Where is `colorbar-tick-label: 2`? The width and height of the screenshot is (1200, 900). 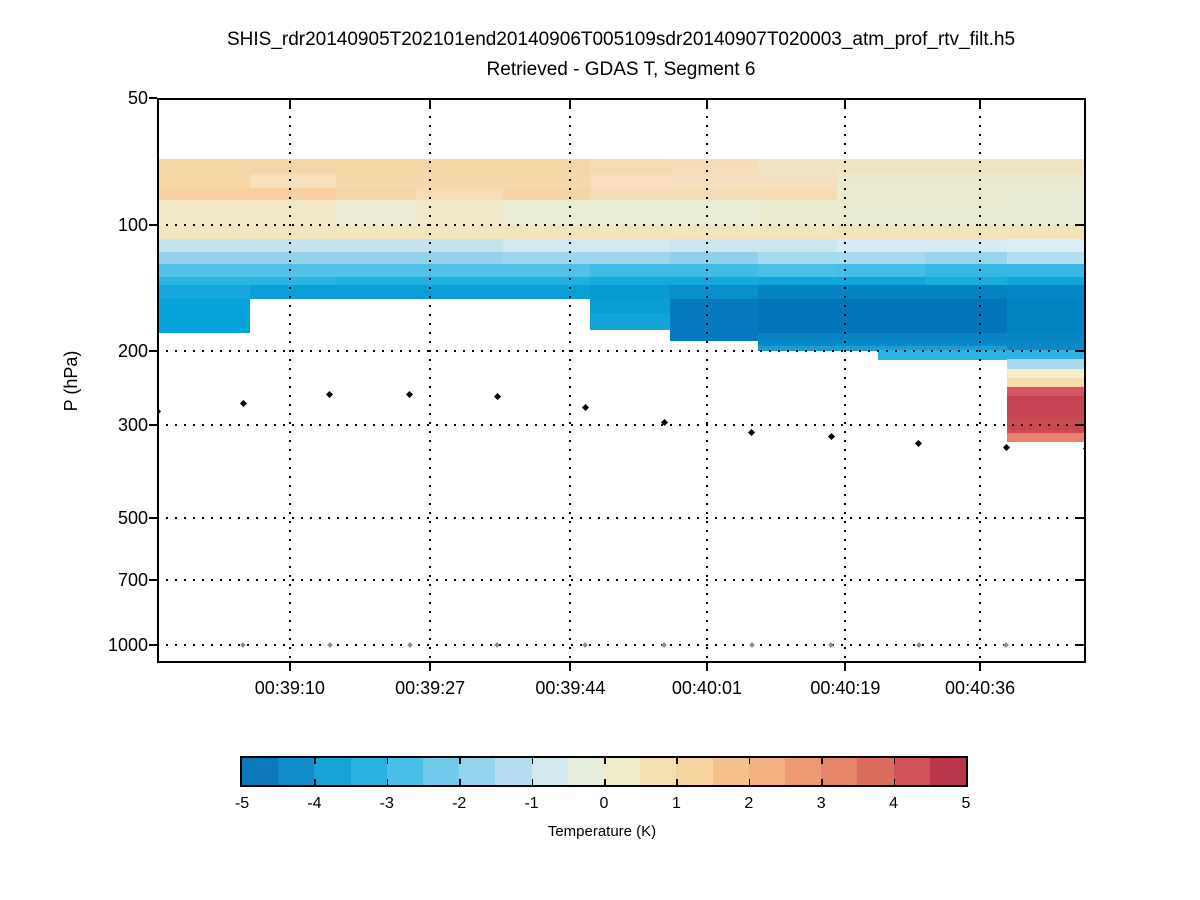 colorbar-tick-label: 2 is located at coordinates (749, 803).